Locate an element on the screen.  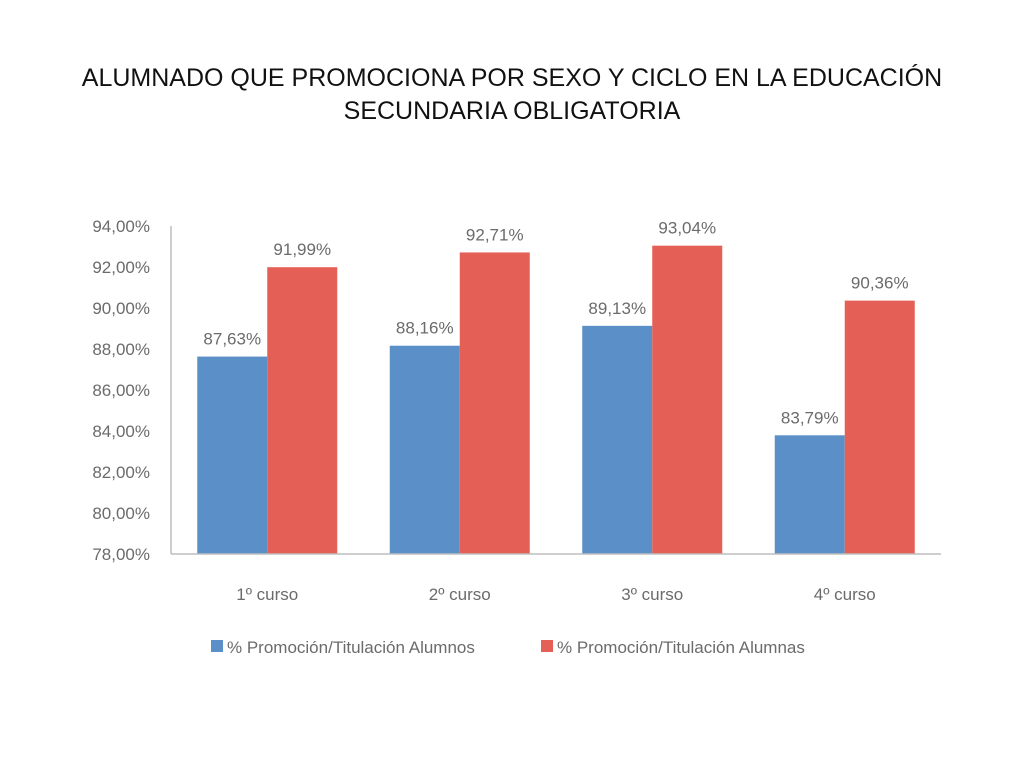
y-tick-label: 94,00% is located at coordinates (121, 226).